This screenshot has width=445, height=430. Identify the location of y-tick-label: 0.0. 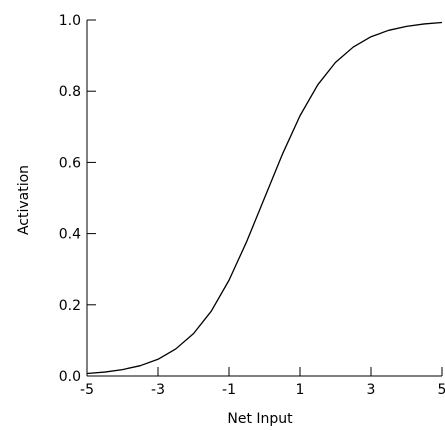
(70, 377).